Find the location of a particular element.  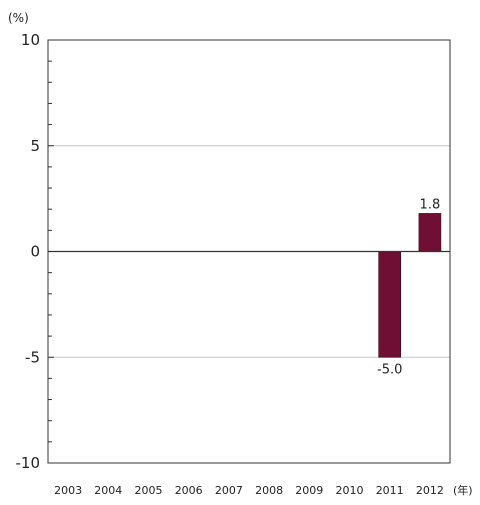

y-tick-label: 10 is located at coordinates (30, 40).